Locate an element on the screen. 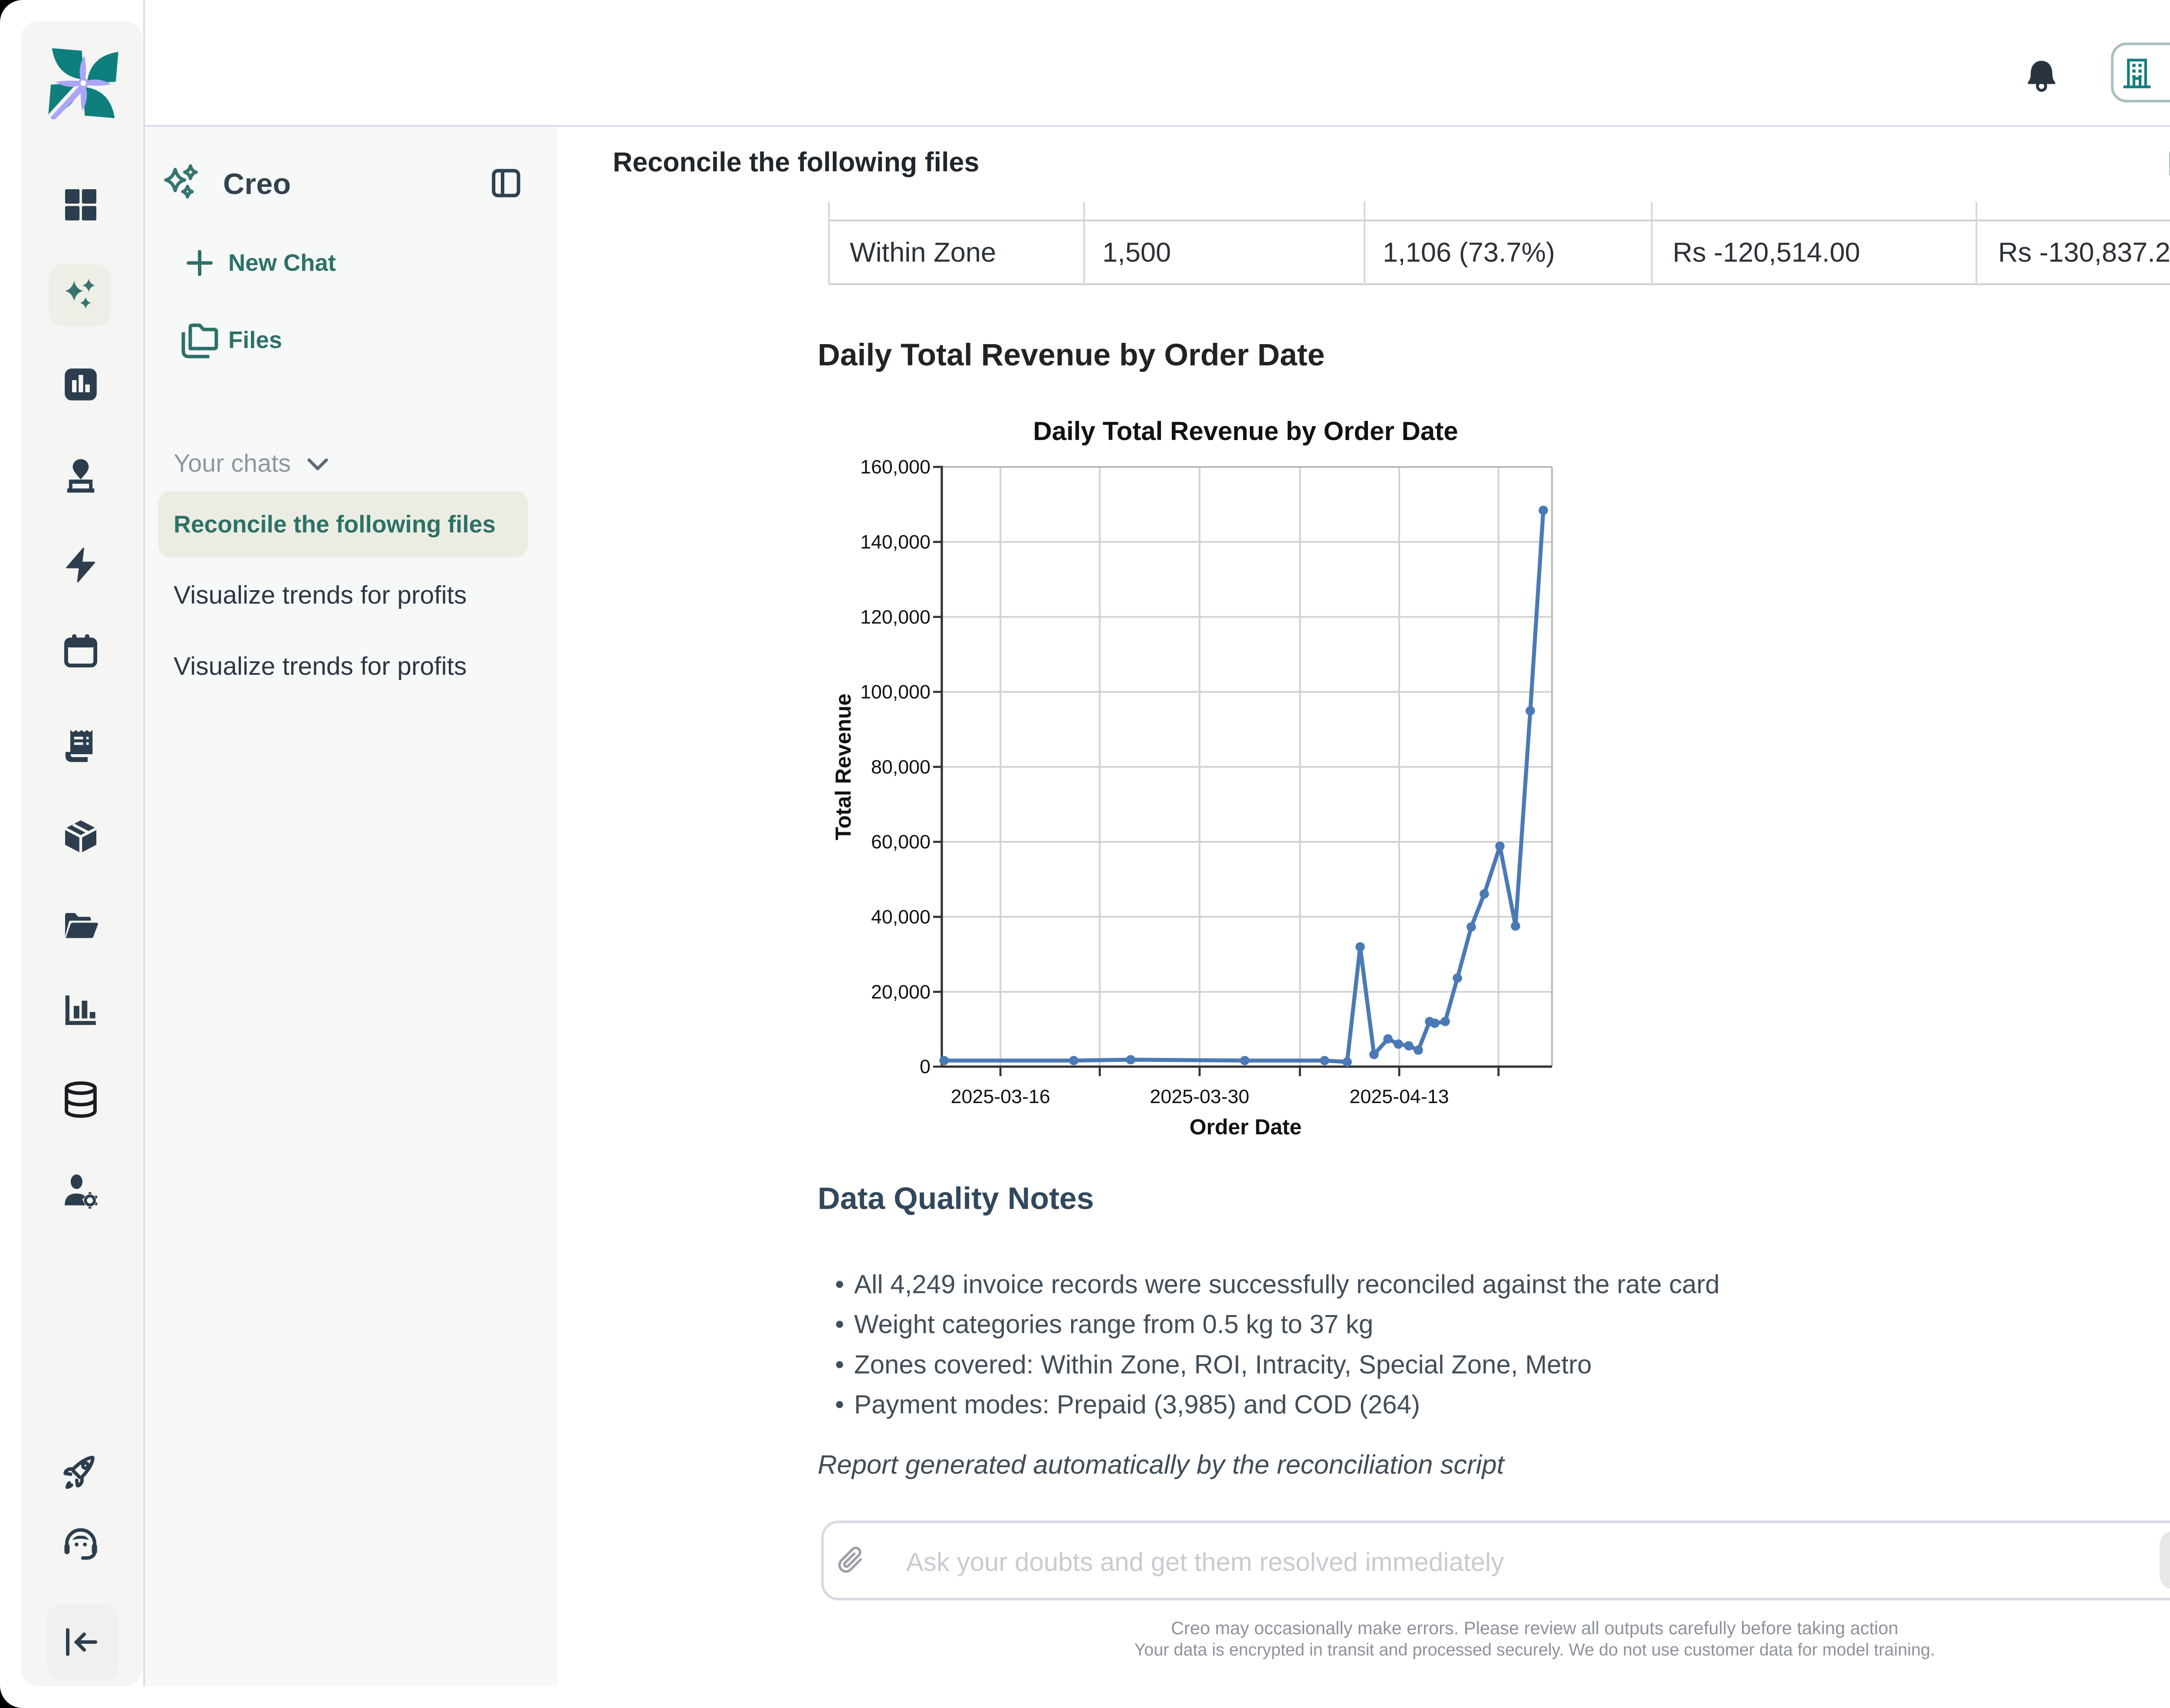  svg-text: 0 is located at coordinates (925, 1066).